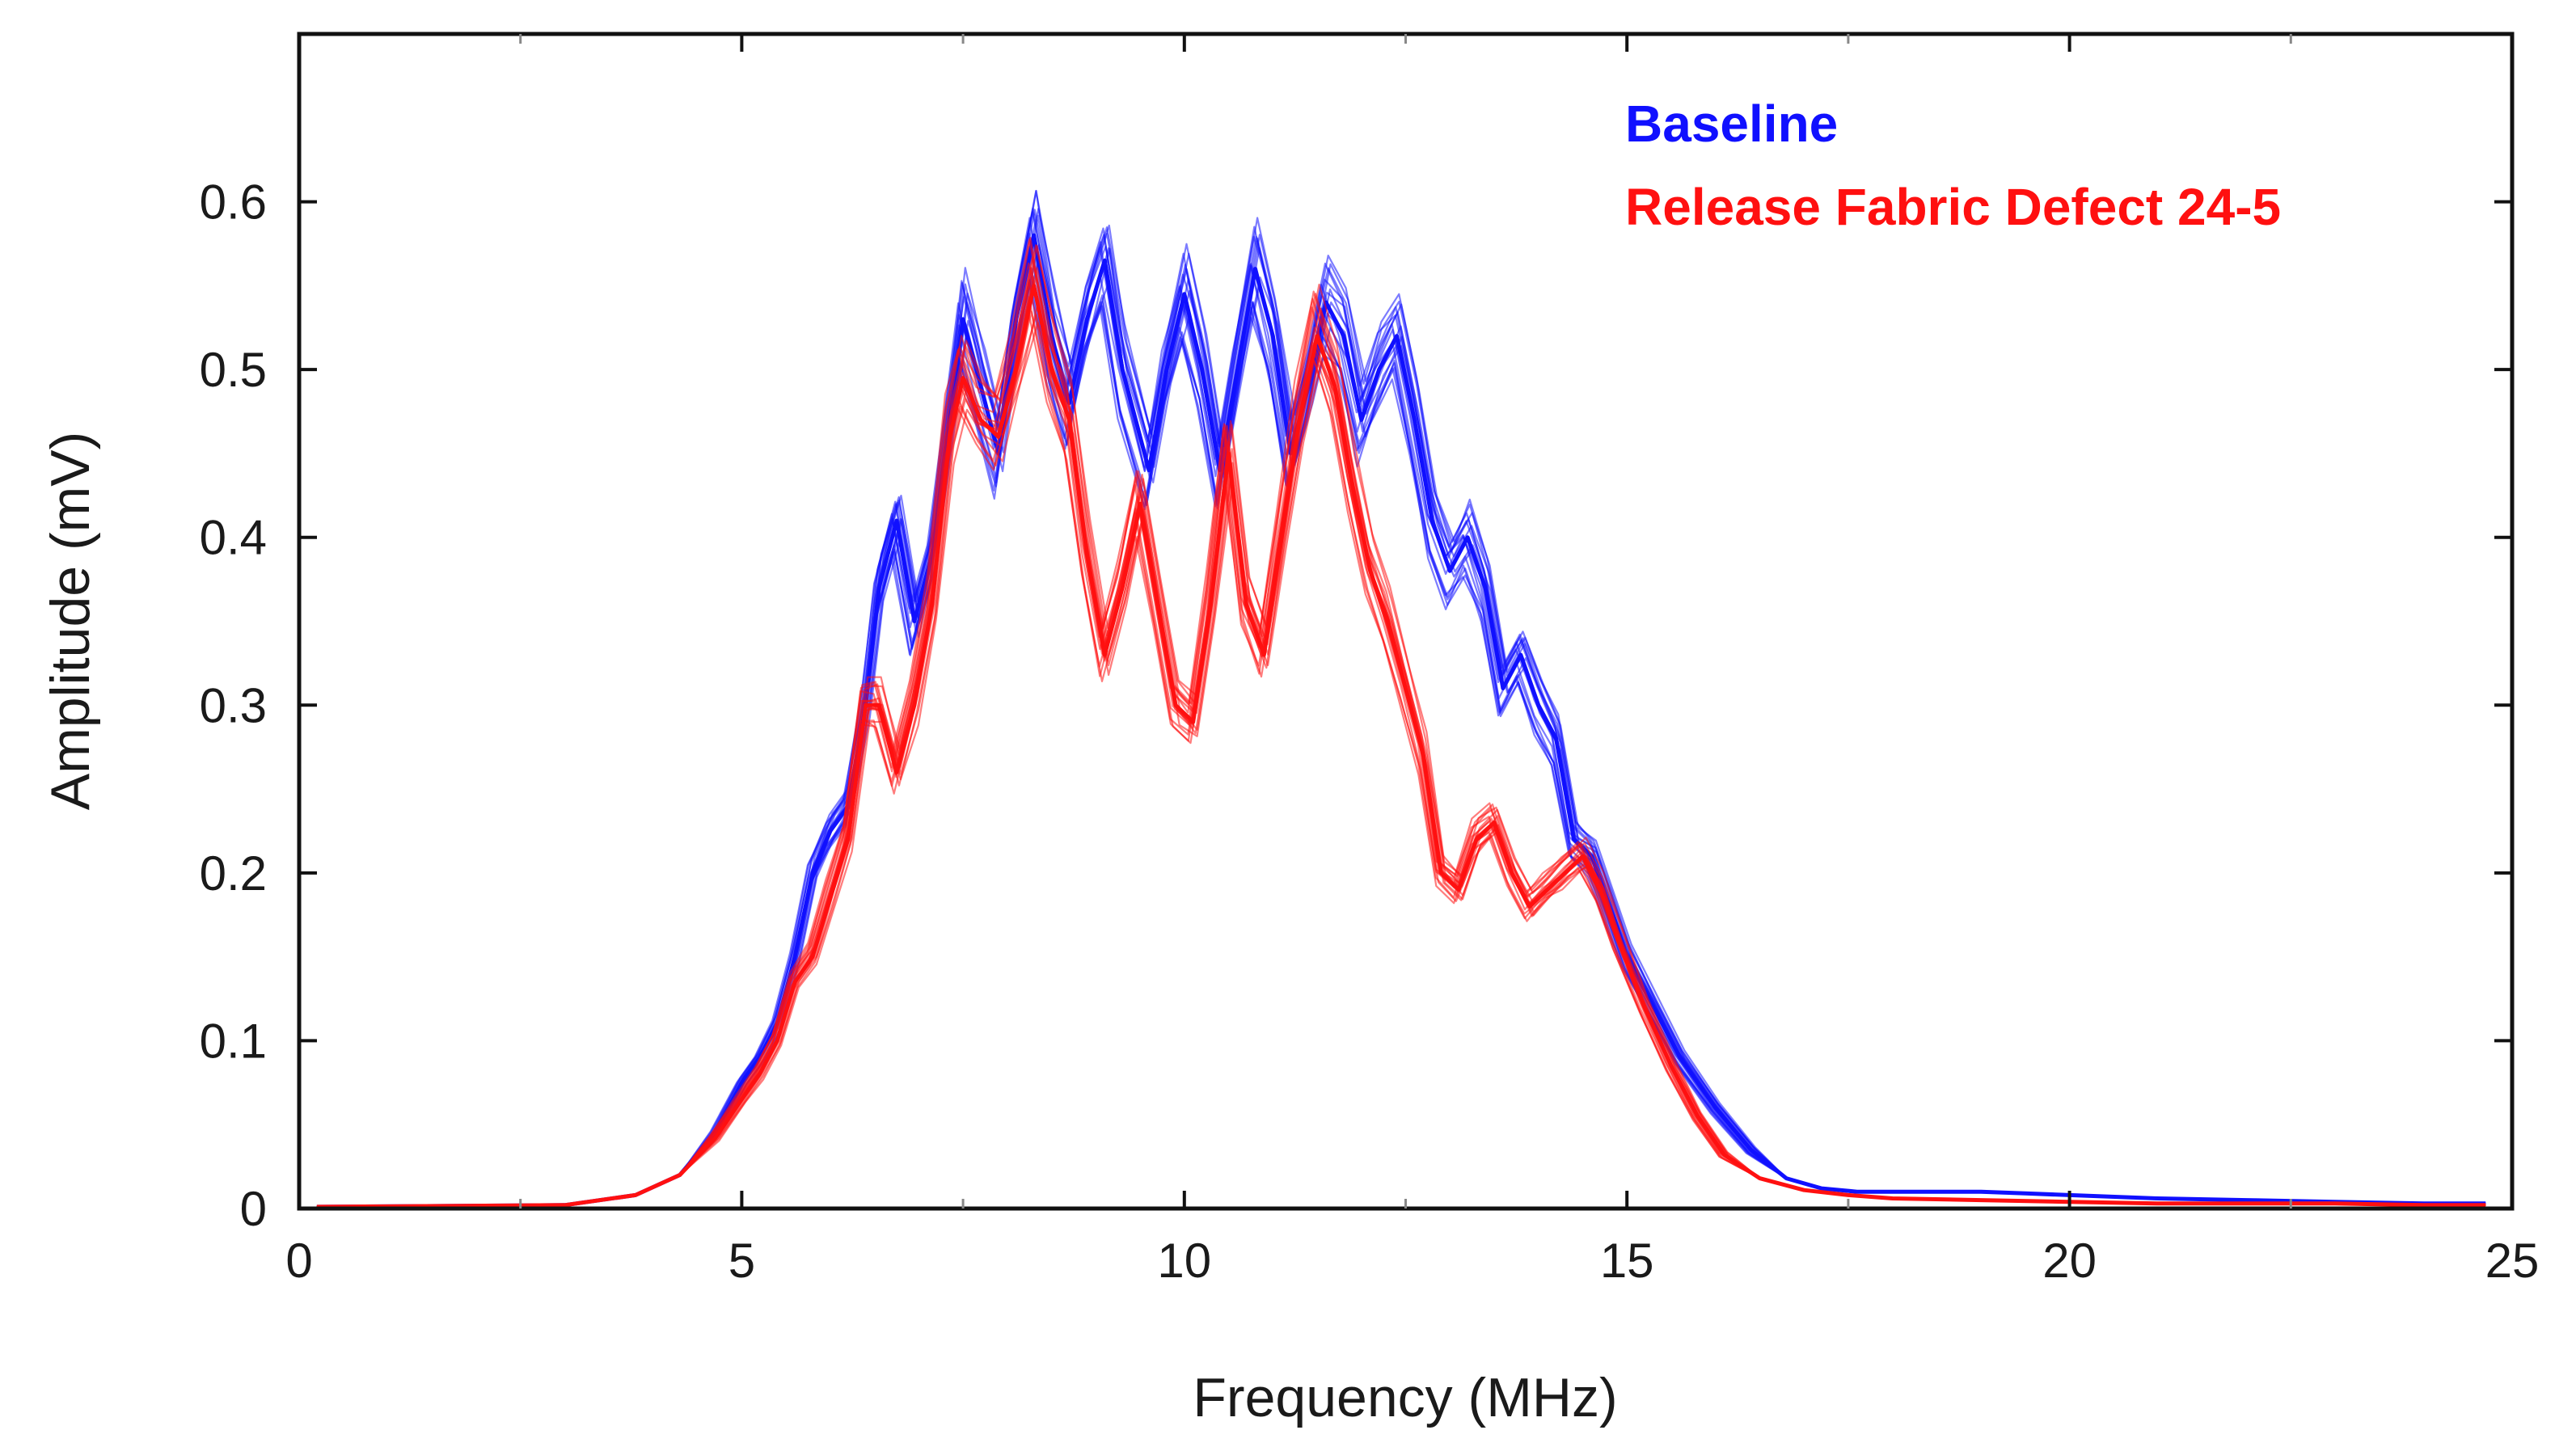 This screenshot has width=2576, height=1447. What do you see at coordinates (233, 705) in the screenshot?
I see `y-tick-label: 0.3` at bounding box center [233, 705].